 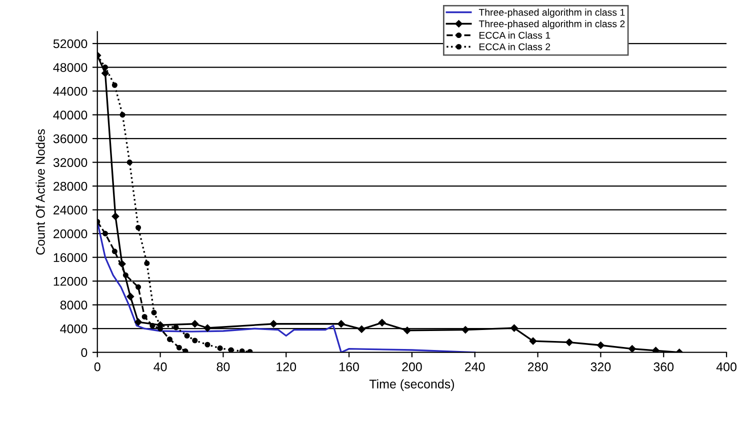 I want to click on y-tick-label: 36000, so click(x=70, y=139).